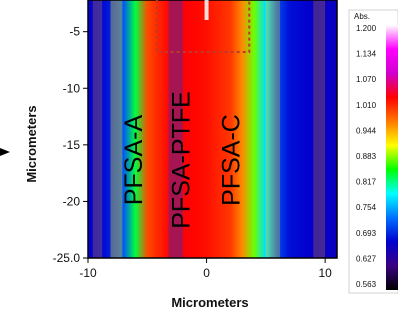 The image size is (398, 321). What do you see at coordinates (366, 182) in the screenshot?
I see `colorbar-tick-label: 0.817` at bounding box center [366, 182].